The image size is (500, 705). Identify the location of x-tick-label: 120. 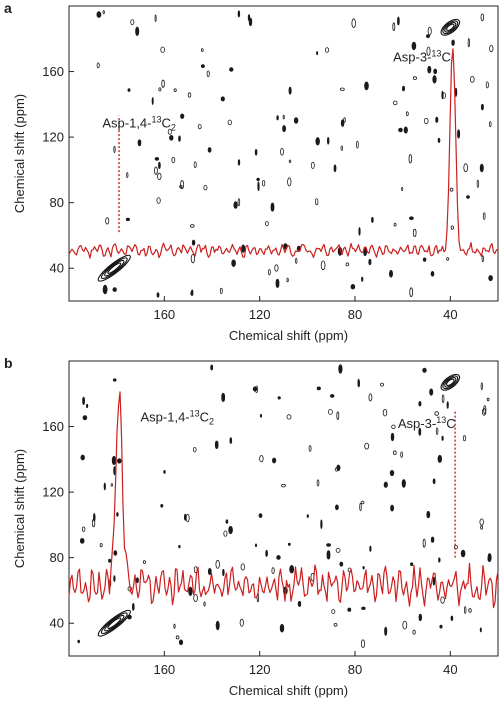
(260, 314).